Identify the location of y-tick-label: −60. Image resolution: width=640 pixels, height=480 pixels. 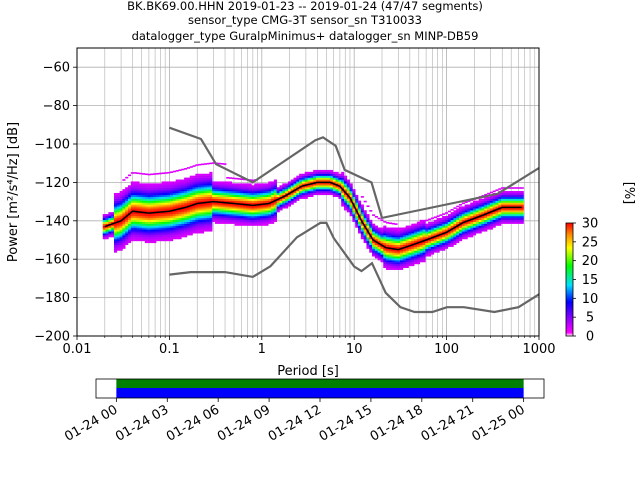
(56, 68).